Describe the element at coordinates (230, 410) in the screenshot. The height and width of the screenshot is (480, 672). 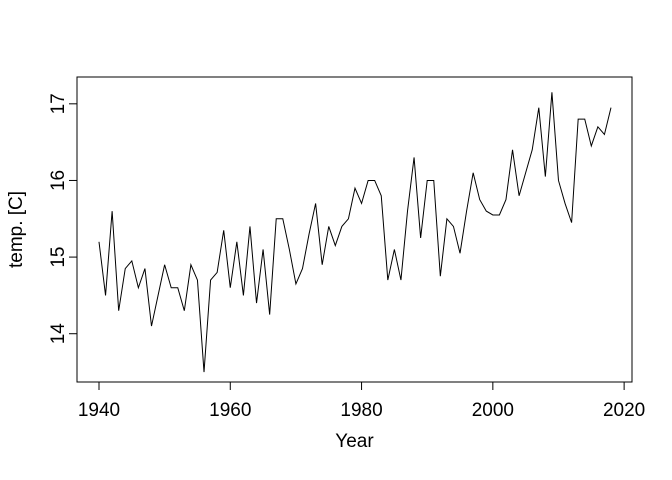
I see `x-tick-label-1960: 1960` at that location.